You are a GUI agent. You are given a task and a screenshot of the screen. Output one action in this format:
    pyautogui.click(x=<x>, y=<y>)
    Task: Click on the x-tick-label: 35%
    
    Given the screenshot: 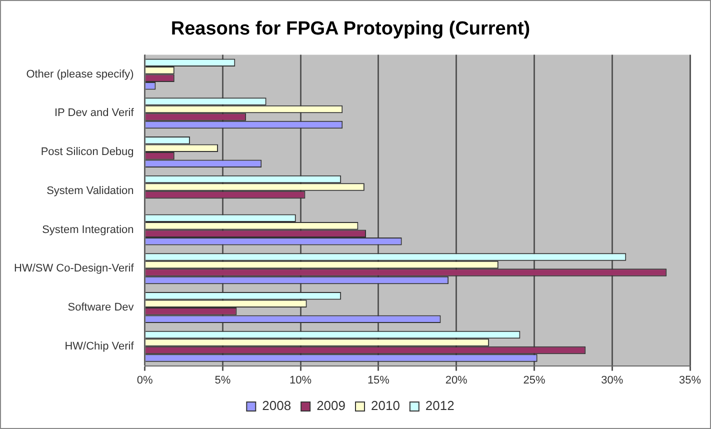 What is the action you would take?
    pyautogui.click(x=690, y=380)
    